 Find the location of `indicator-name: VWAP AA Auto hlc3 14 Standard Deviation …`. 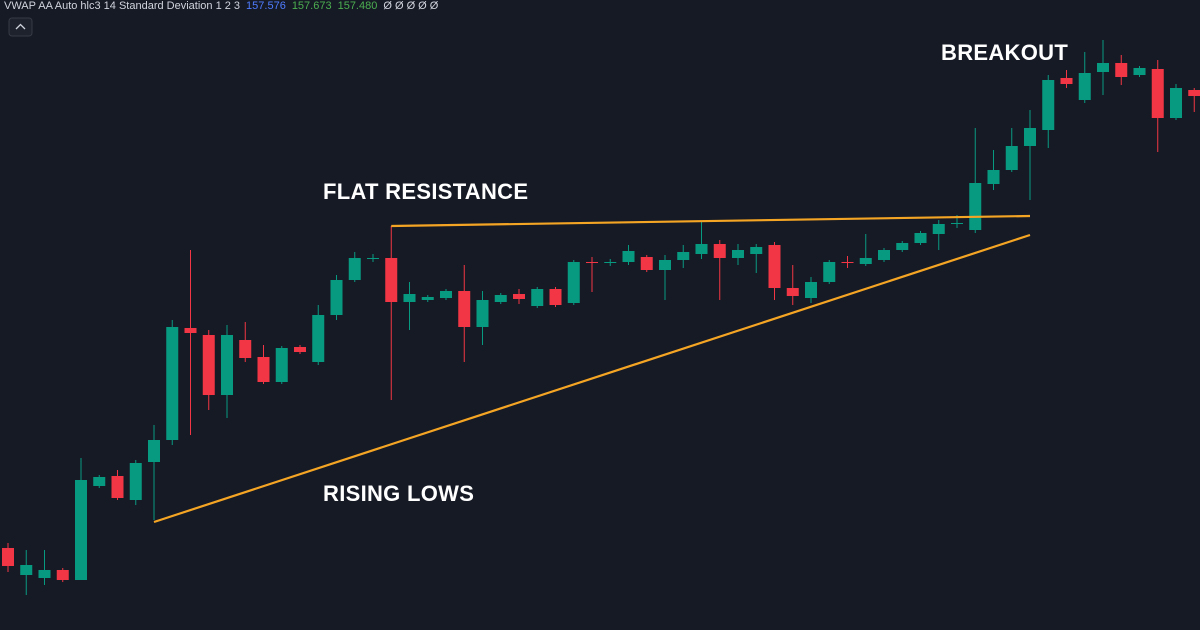

indicator-name: VWAP AA Auto hlc3 14 Standard Deviation … is located at coordinates (122, 6).